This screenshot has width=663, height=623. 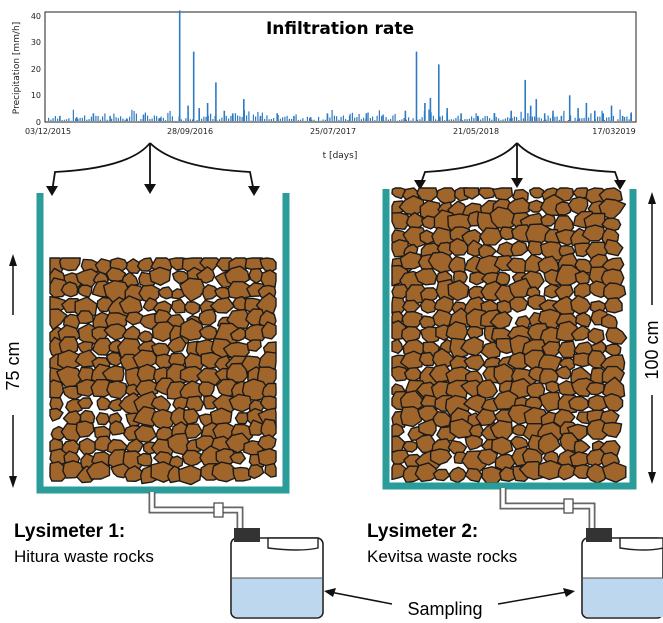 I want to click on y-tick-label: 20, so click(x=36, y=69).